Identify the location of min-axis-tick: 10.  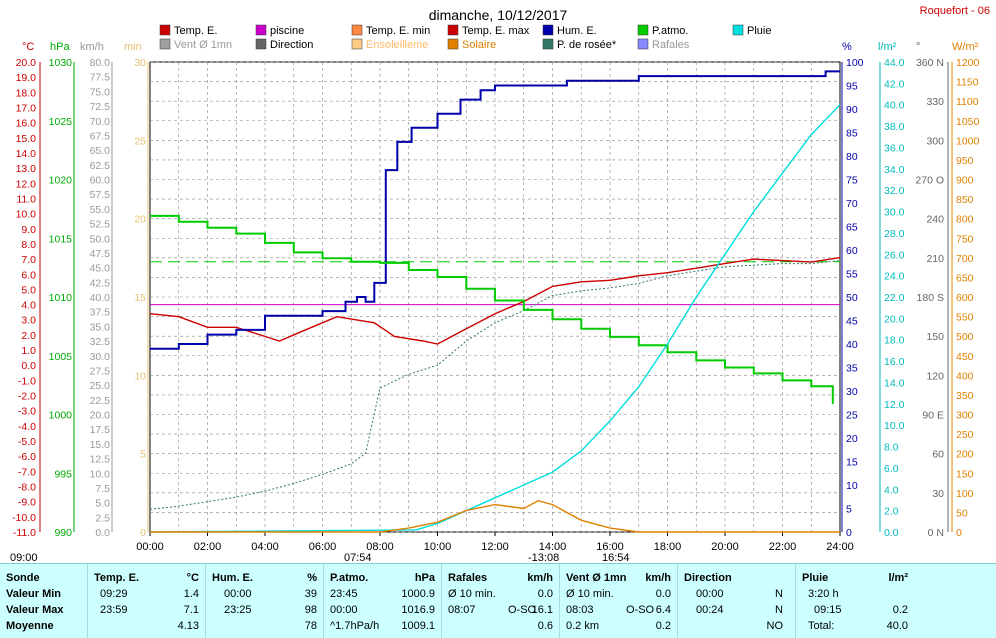
(140, 376).